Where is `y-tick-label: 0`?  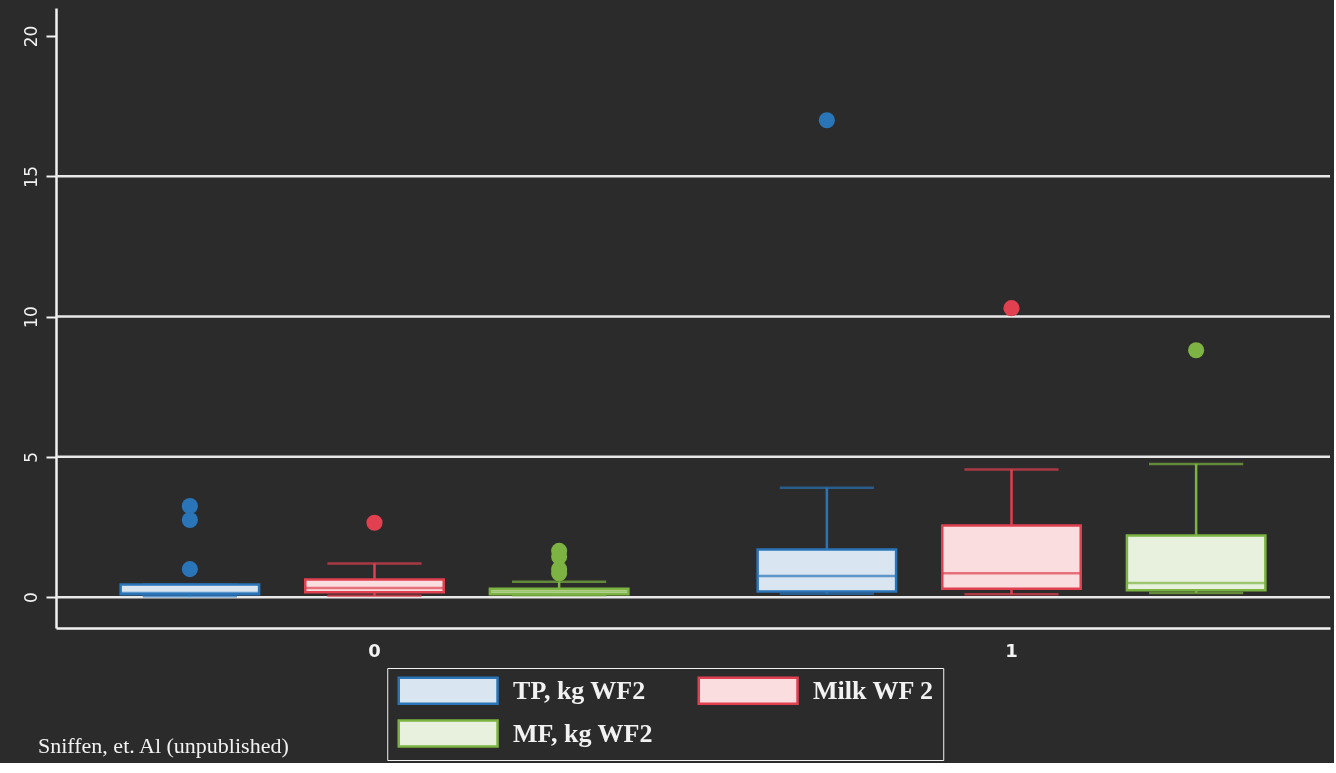 y-tick-label: 0 is located at coordinates (30, 598).